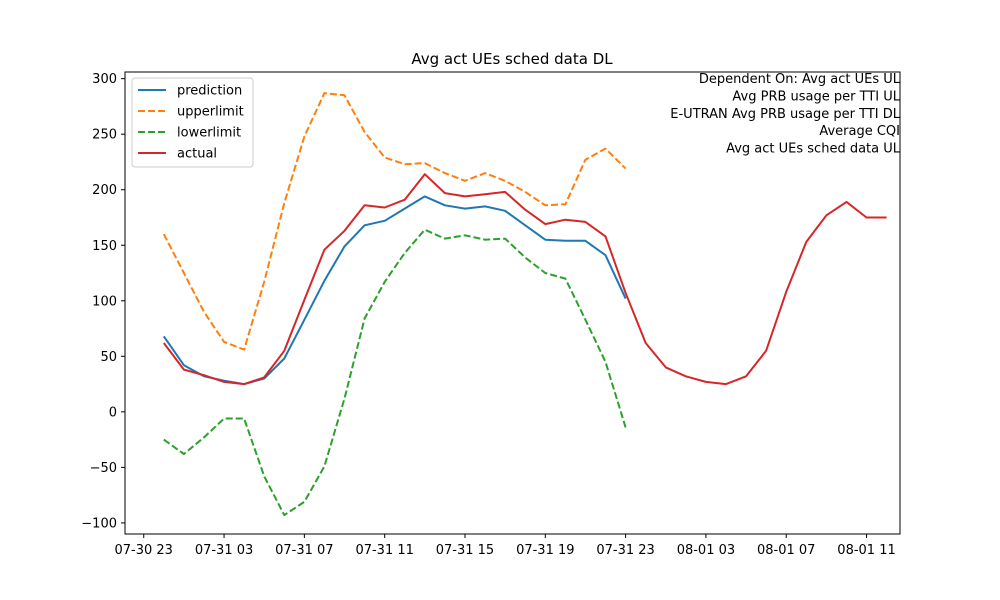 The height and width of the screenshot is (600, 1000). What do you see at coordinates (144, 550) in the screenshot?
I see `x-tick-label: 07-30 23` at bounding box center [144, 550].